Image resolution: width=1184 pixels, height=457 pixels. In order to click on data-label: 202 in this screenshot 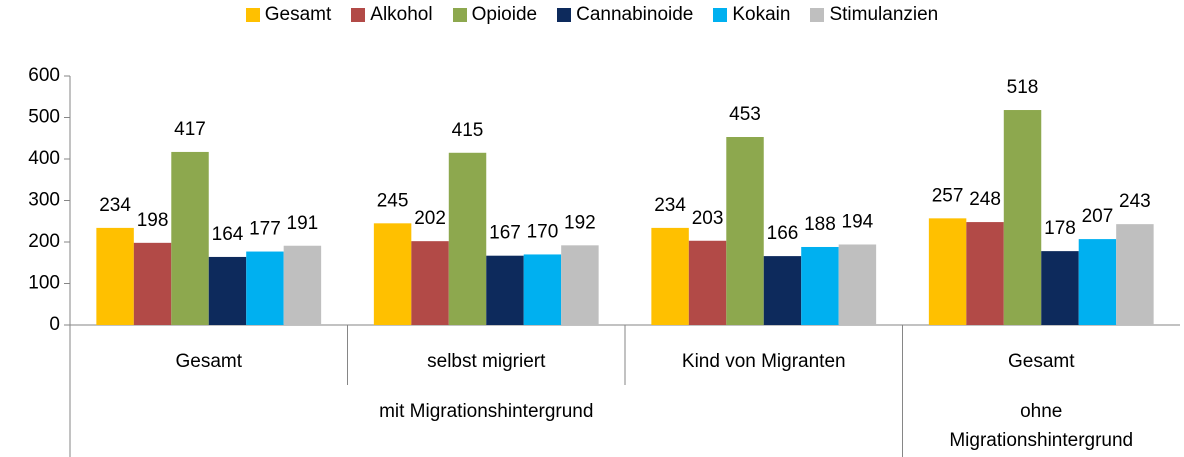, I will do `click(430, 218)`.